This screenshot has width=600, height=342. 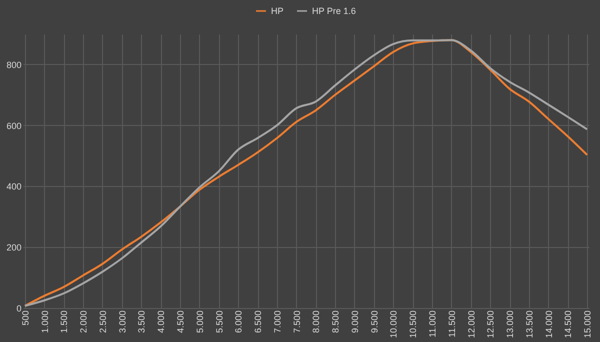 What do you see at coordinates (83, 322) in the screenshot?
I see `x-tick-label: 2.000` at bounding box center [83, 322].